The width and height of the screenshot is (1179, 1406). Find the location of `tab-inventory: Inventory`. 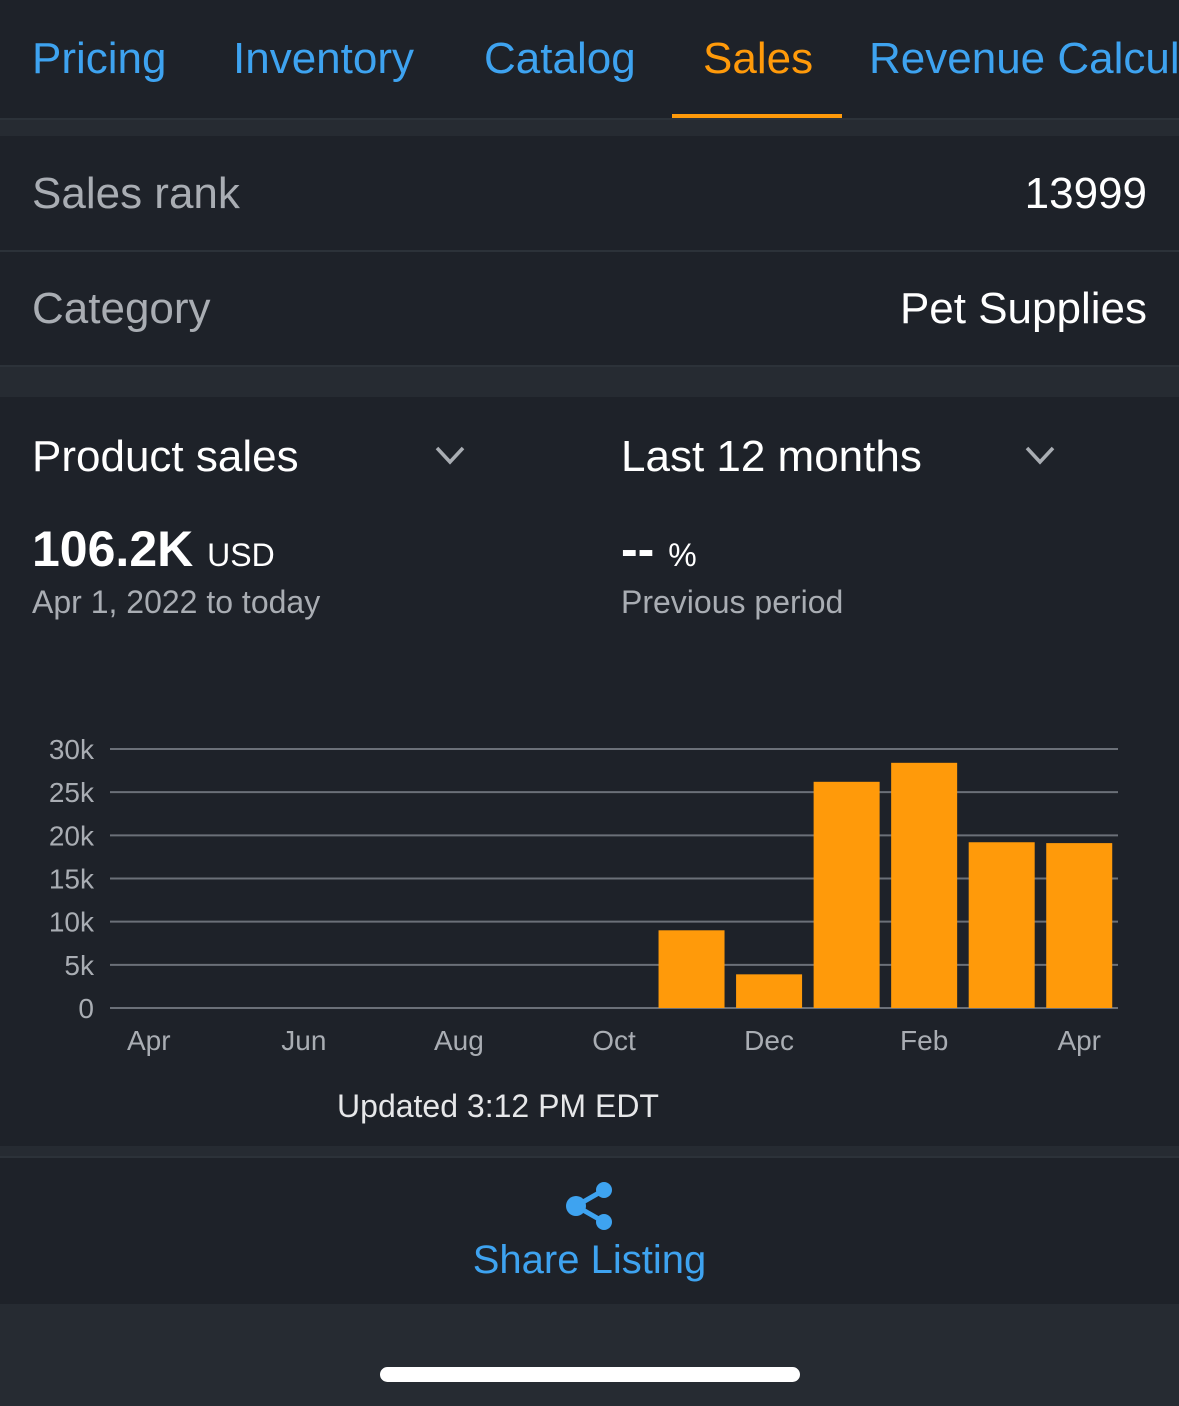

tab-inventory: Inventory is located at coordinates (323, 58).